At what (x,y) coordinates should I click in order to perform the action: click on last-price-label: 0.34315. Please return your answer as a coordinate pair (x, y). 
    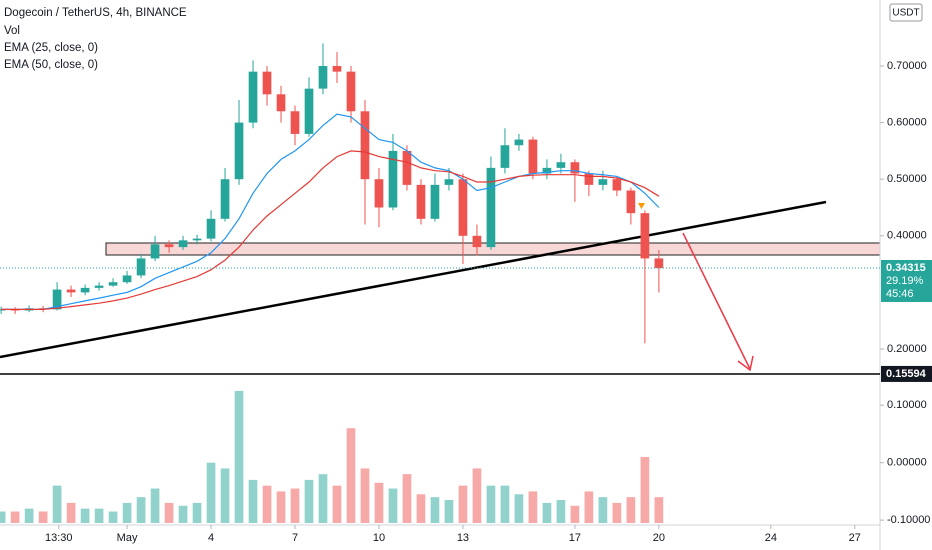
    Looking at the image, I should click on (906, 268).